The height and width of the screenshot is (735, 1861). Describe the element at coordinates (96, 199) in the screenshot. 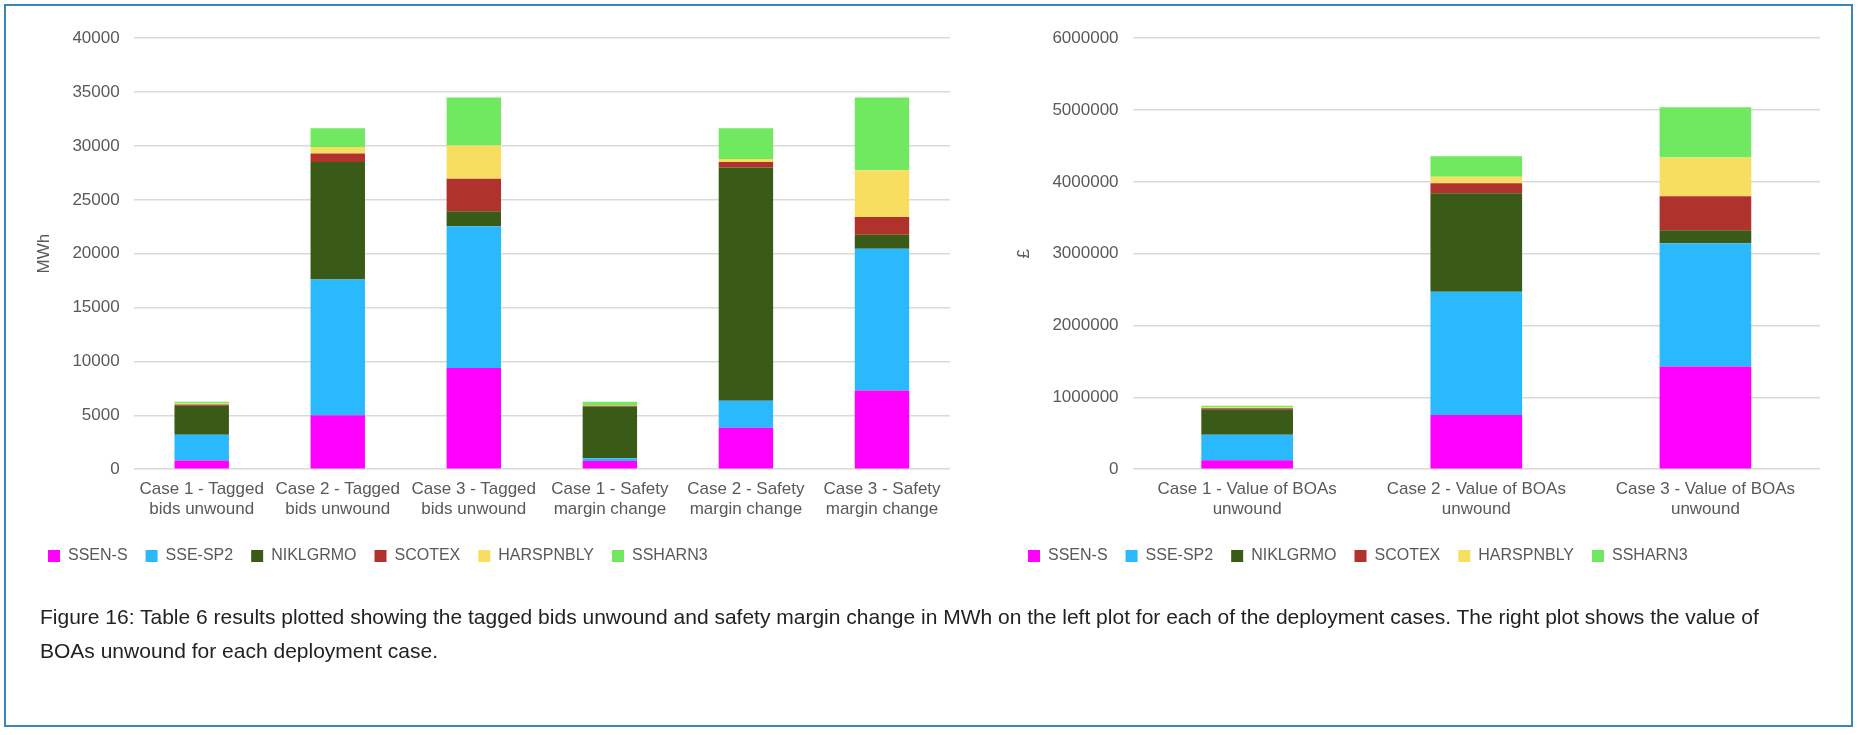

I see `y-tick-label: 25000` at that location.